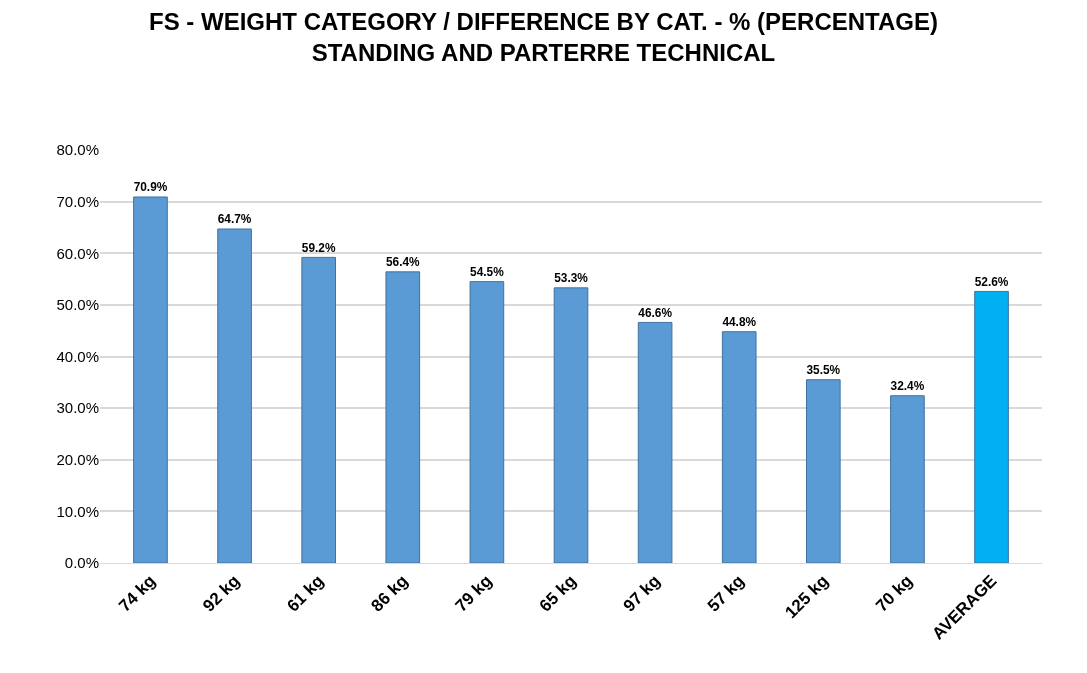 This screenshot has height=673, width=1087. What do you see at coordinates (81, 563) in the screenshot?
I see `y-tick-label: 0.0%` at bounding box center [81, 563].